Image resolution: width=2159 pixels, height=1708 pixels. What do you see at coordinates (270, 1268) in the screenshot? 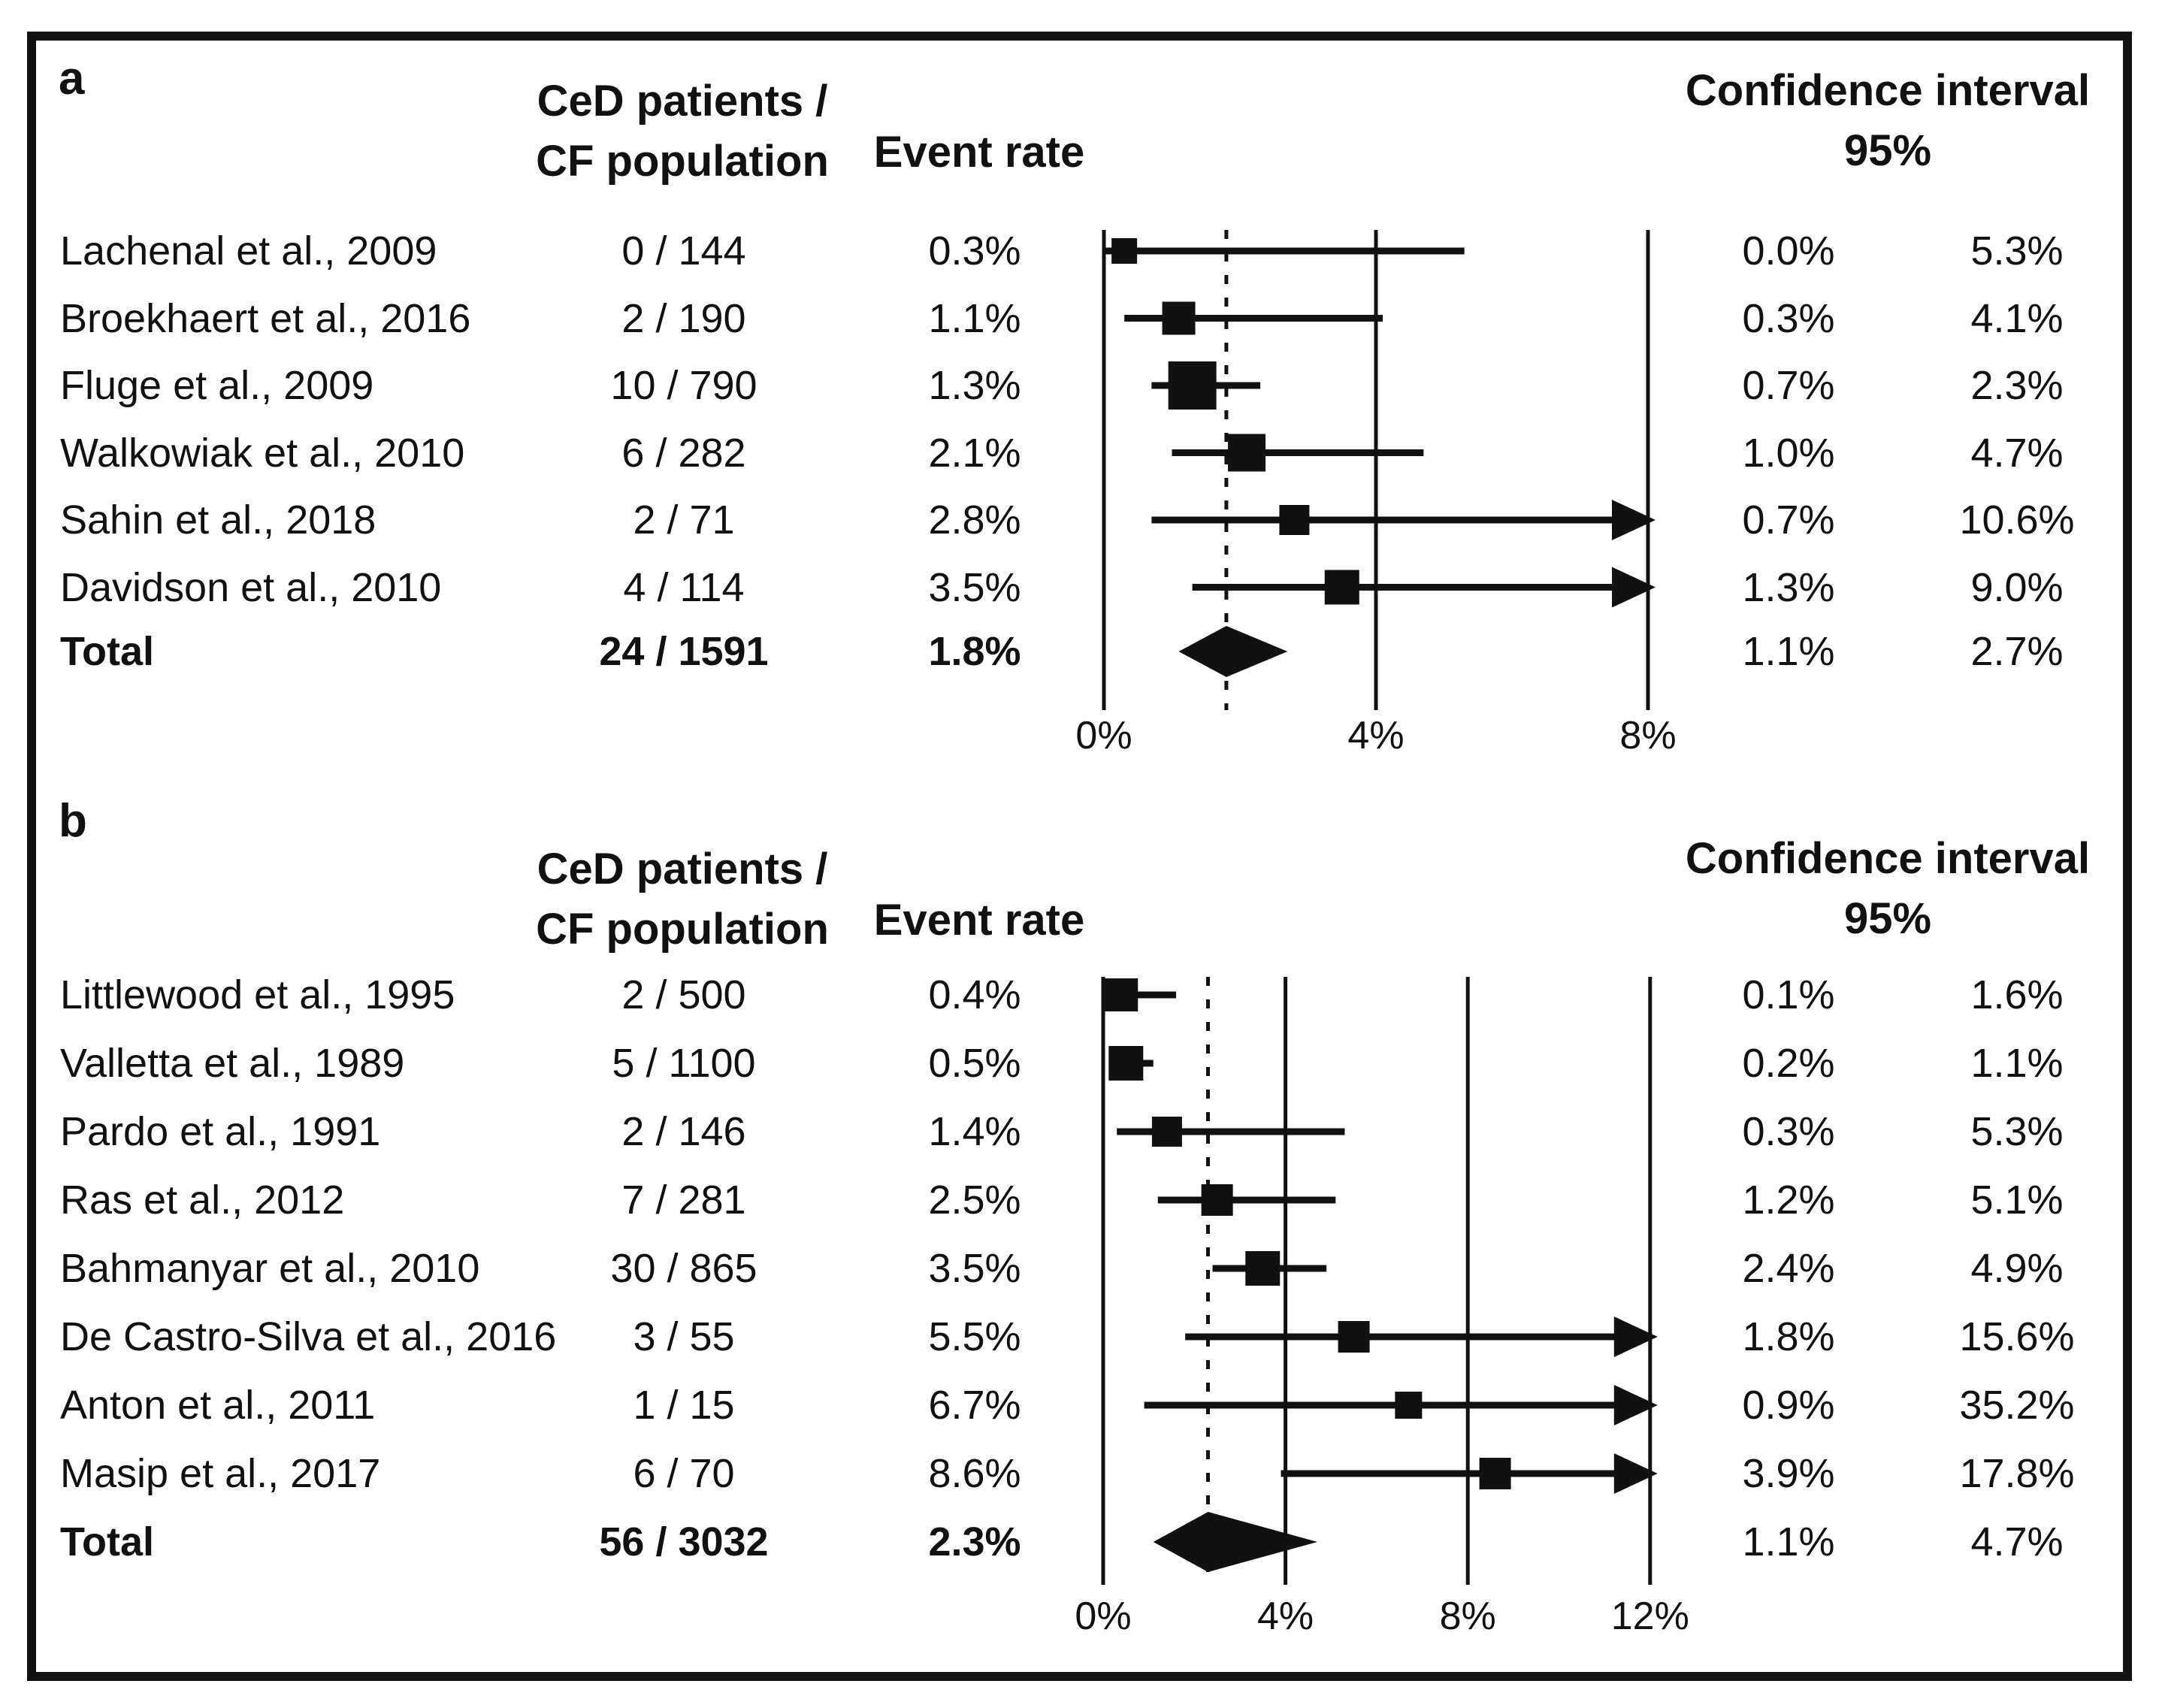
I see `study-label: Bahmanyar et al., 2010` at bounding box center [270, 1268].